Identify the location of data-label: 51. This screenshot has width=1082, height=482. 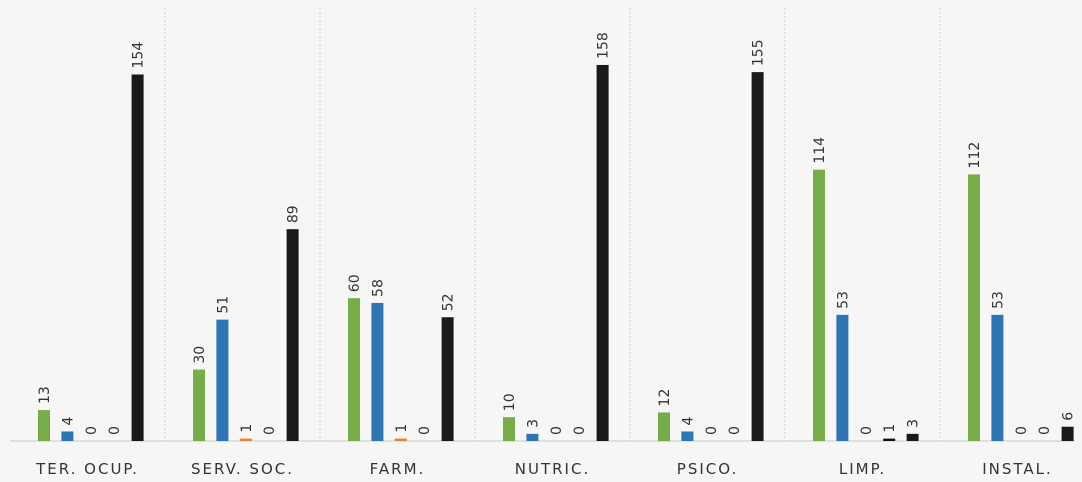
(223, 305).